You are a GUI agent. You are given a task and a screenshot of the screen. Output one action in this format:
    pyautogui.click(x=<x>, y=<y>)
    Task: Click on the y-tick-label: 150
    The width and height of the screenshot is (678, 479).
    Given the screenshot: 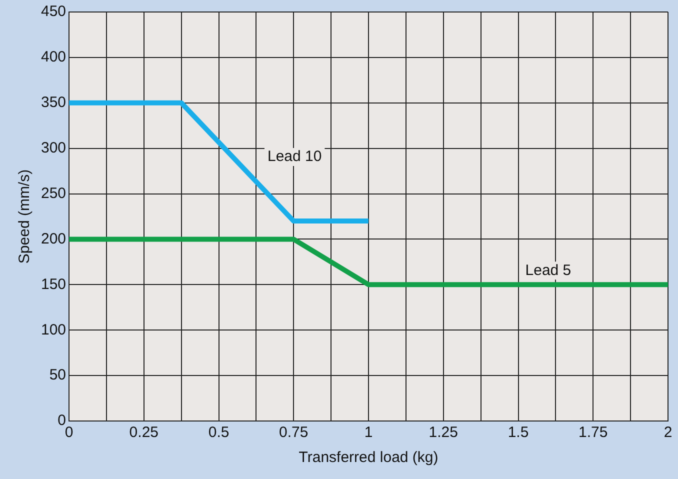 What is the action you would take?
    pyautogui.click(x=53, y=284)
    